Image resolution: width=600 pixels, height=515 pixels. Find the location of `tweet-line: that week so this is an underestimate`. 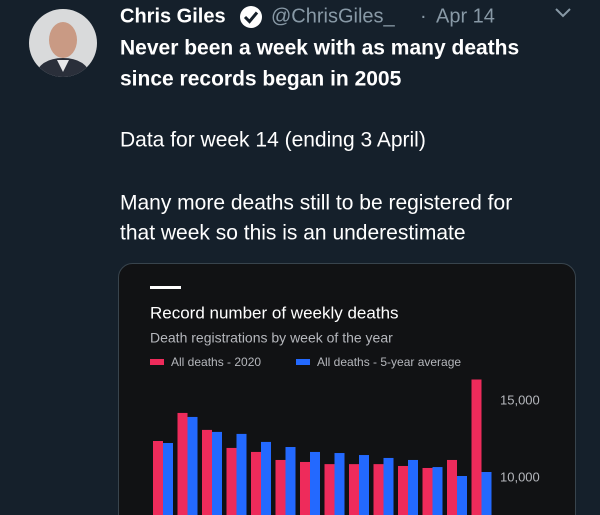

tweet-line: that week so this is an underestimate is located at coordinates (293, 233).